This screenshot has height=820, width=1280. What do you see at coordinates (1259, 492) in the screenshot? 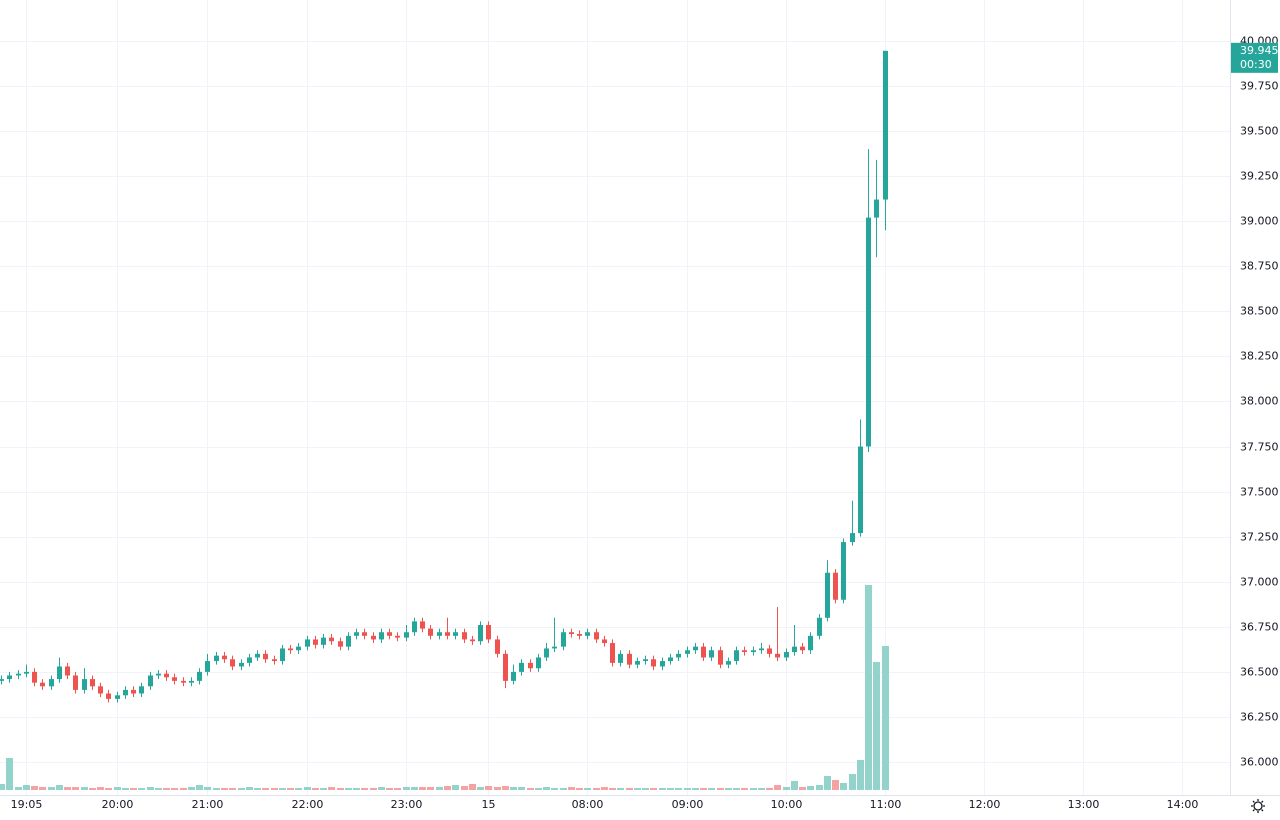
I see `y-tick-label: 37.500` at bounding box center [1259, 492].